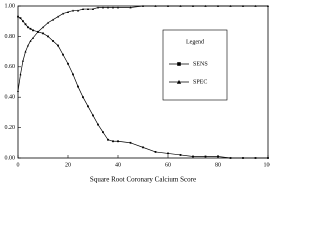 The image size is (320, 240). Describe the element at coordinates (10, 6) in the screenshot. I see `y-tick-label: 1.00` at that location.